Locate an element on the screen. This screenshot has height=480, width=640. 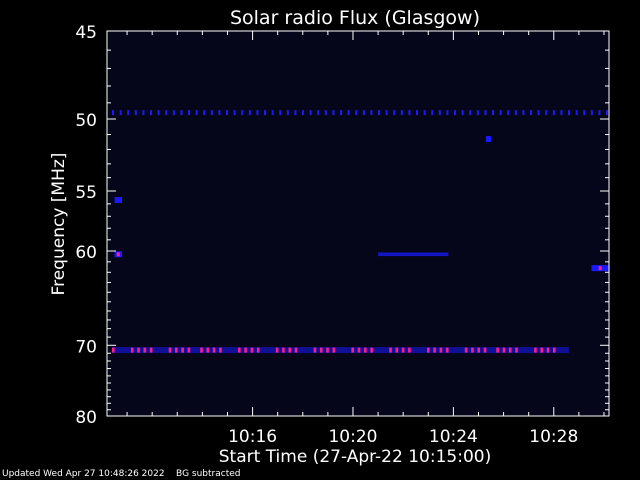
y-tick-label: 80 is located at coordinates (86, 418).